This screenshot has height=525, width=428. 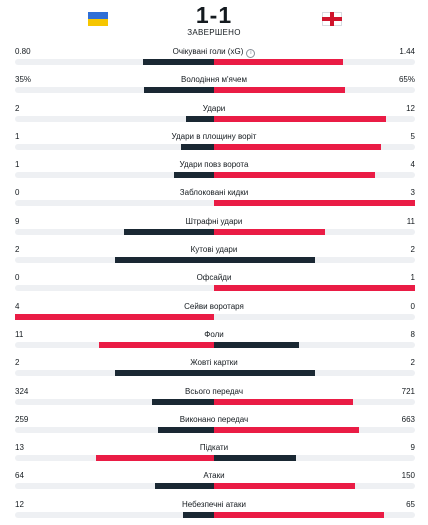 What do you see at coordinates (214, 307) in the screenshot?
I see `stat-label: Сейви воротаря` at bounding box center [214, 307].